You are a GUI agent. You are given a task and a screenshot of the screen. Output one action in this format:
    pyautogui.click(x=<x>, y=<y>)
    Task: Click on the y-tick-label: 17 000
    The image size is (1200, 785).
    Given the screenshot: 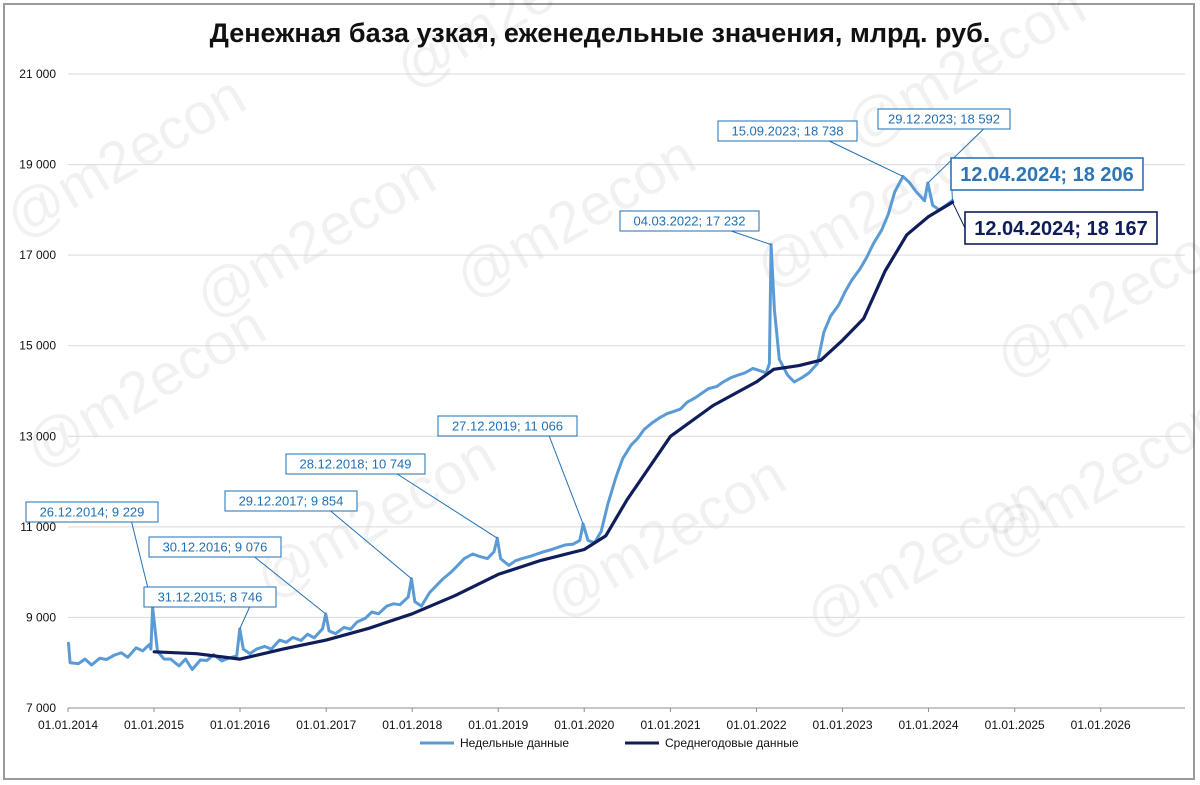 What is the action you would take?
    pyautogui.click(x=37, y=255)
    